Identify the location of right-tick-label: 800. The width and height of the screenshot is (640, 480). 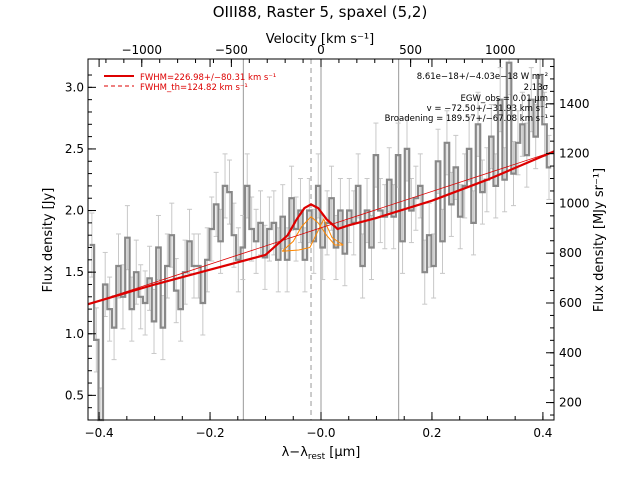
(570, 253).